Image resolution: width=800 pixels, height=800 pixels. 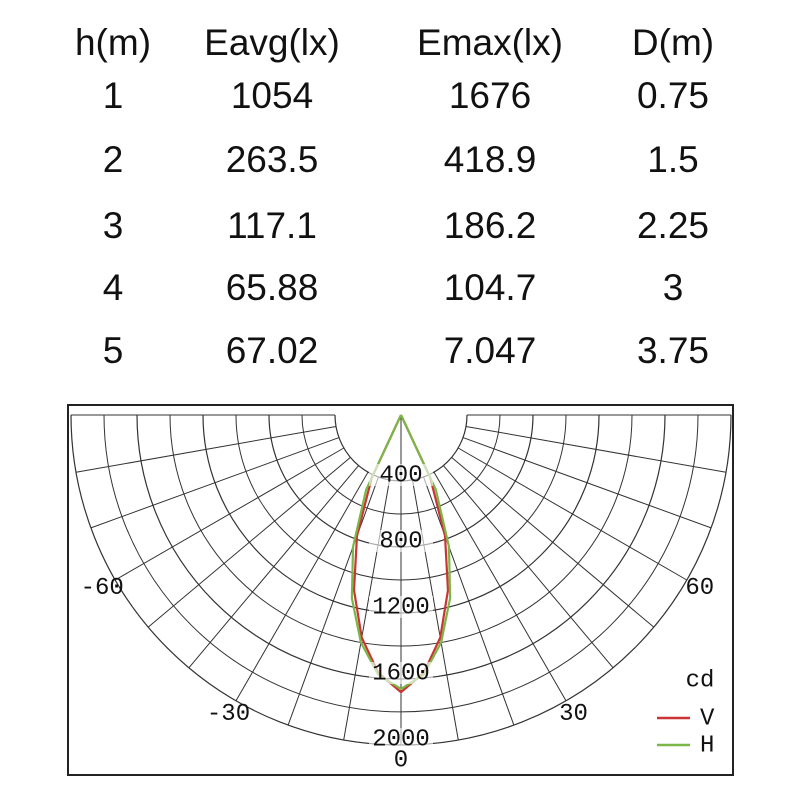 What do you see at coordinates (707, 718) in the screenshot?
I see `legend-label: V` at bounding box center [707, 718].